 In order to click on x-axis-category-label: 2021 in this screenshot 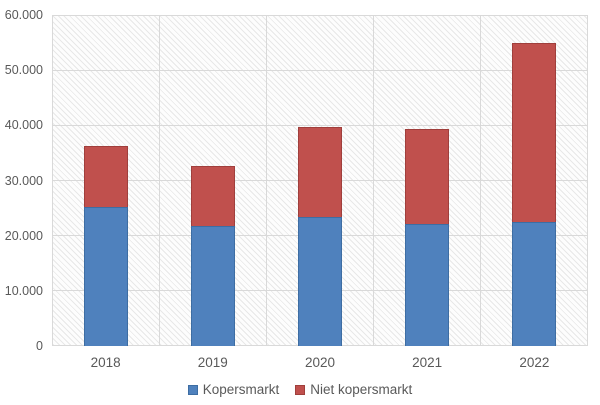, I will do `click(427, 362)`.